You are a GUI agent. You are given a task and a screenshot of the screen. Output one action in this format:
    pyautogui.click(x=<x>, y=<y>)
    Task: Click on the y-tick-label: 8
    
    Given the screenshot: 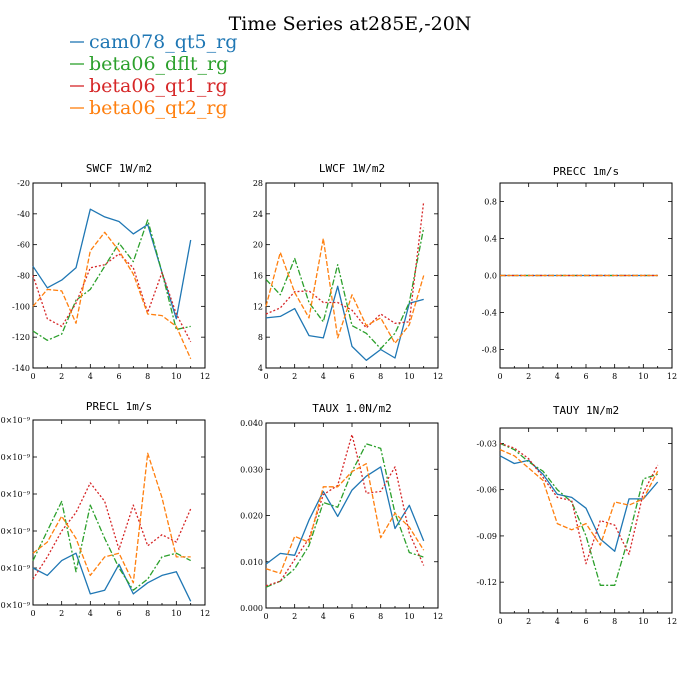 What is the action you would take?
    pyautogui.click(x=260, y=337)
    